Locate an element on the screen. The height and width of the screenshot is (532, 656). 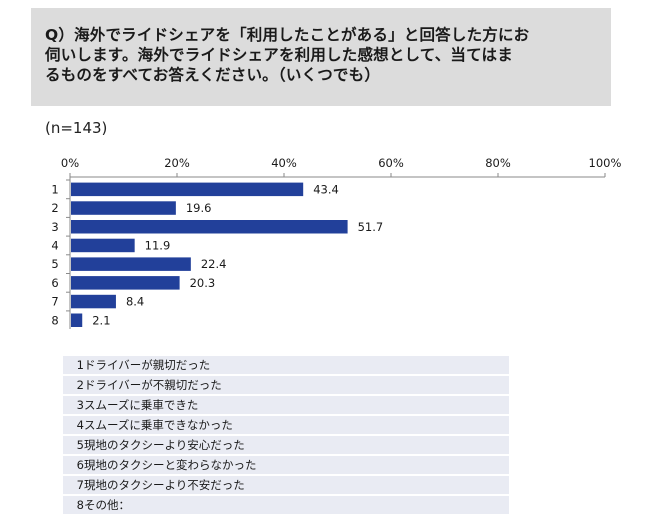
legend-code: 6 is located at coordinates (80, 465).